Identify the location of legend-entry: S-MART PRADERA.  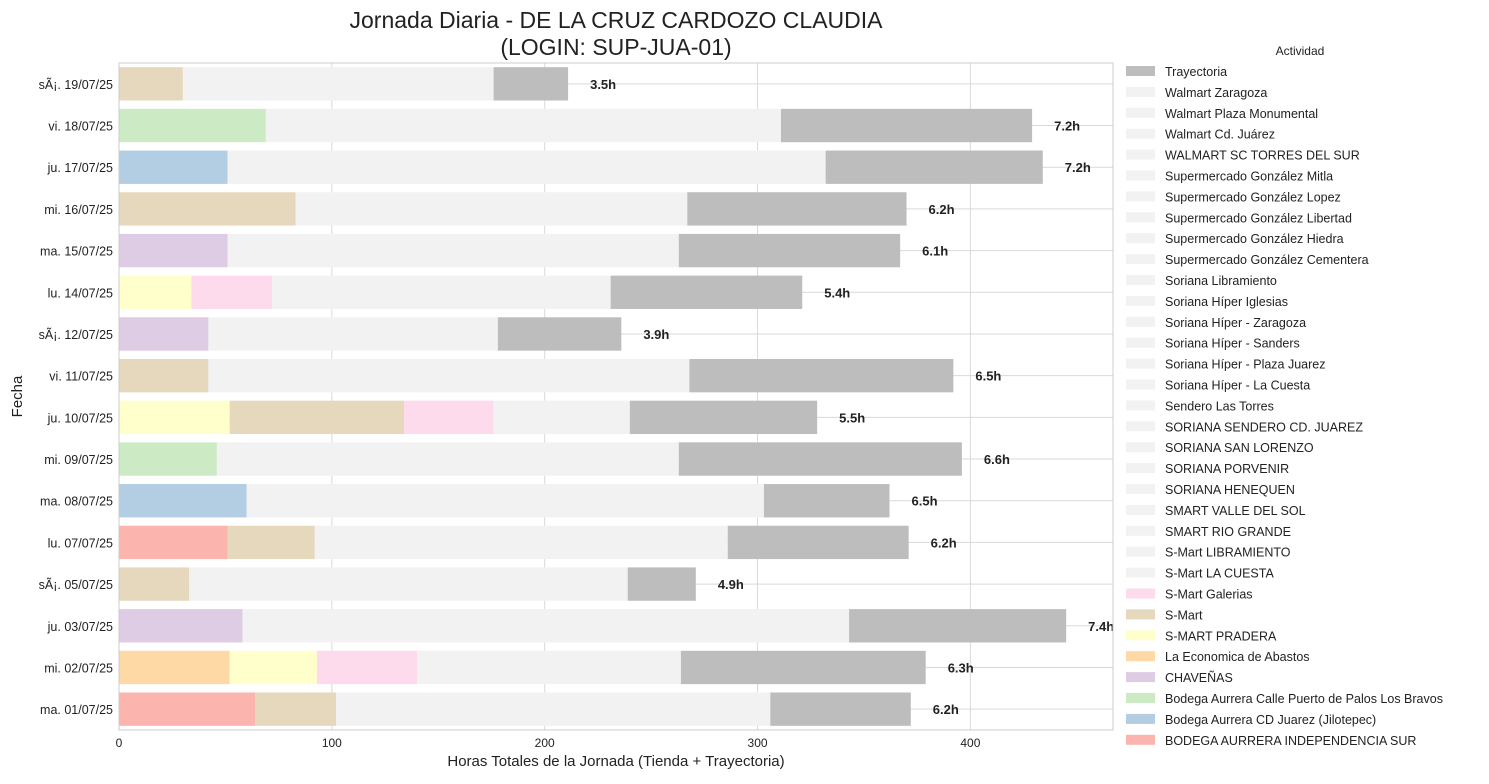
(1221, 636).